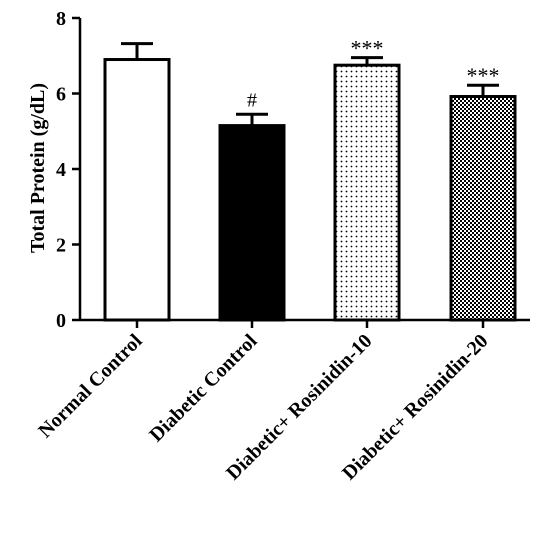 The height and width of the screenshot is (538, 550). I want to click on x-tick-label: Diabetic Control, so click(203, 388).